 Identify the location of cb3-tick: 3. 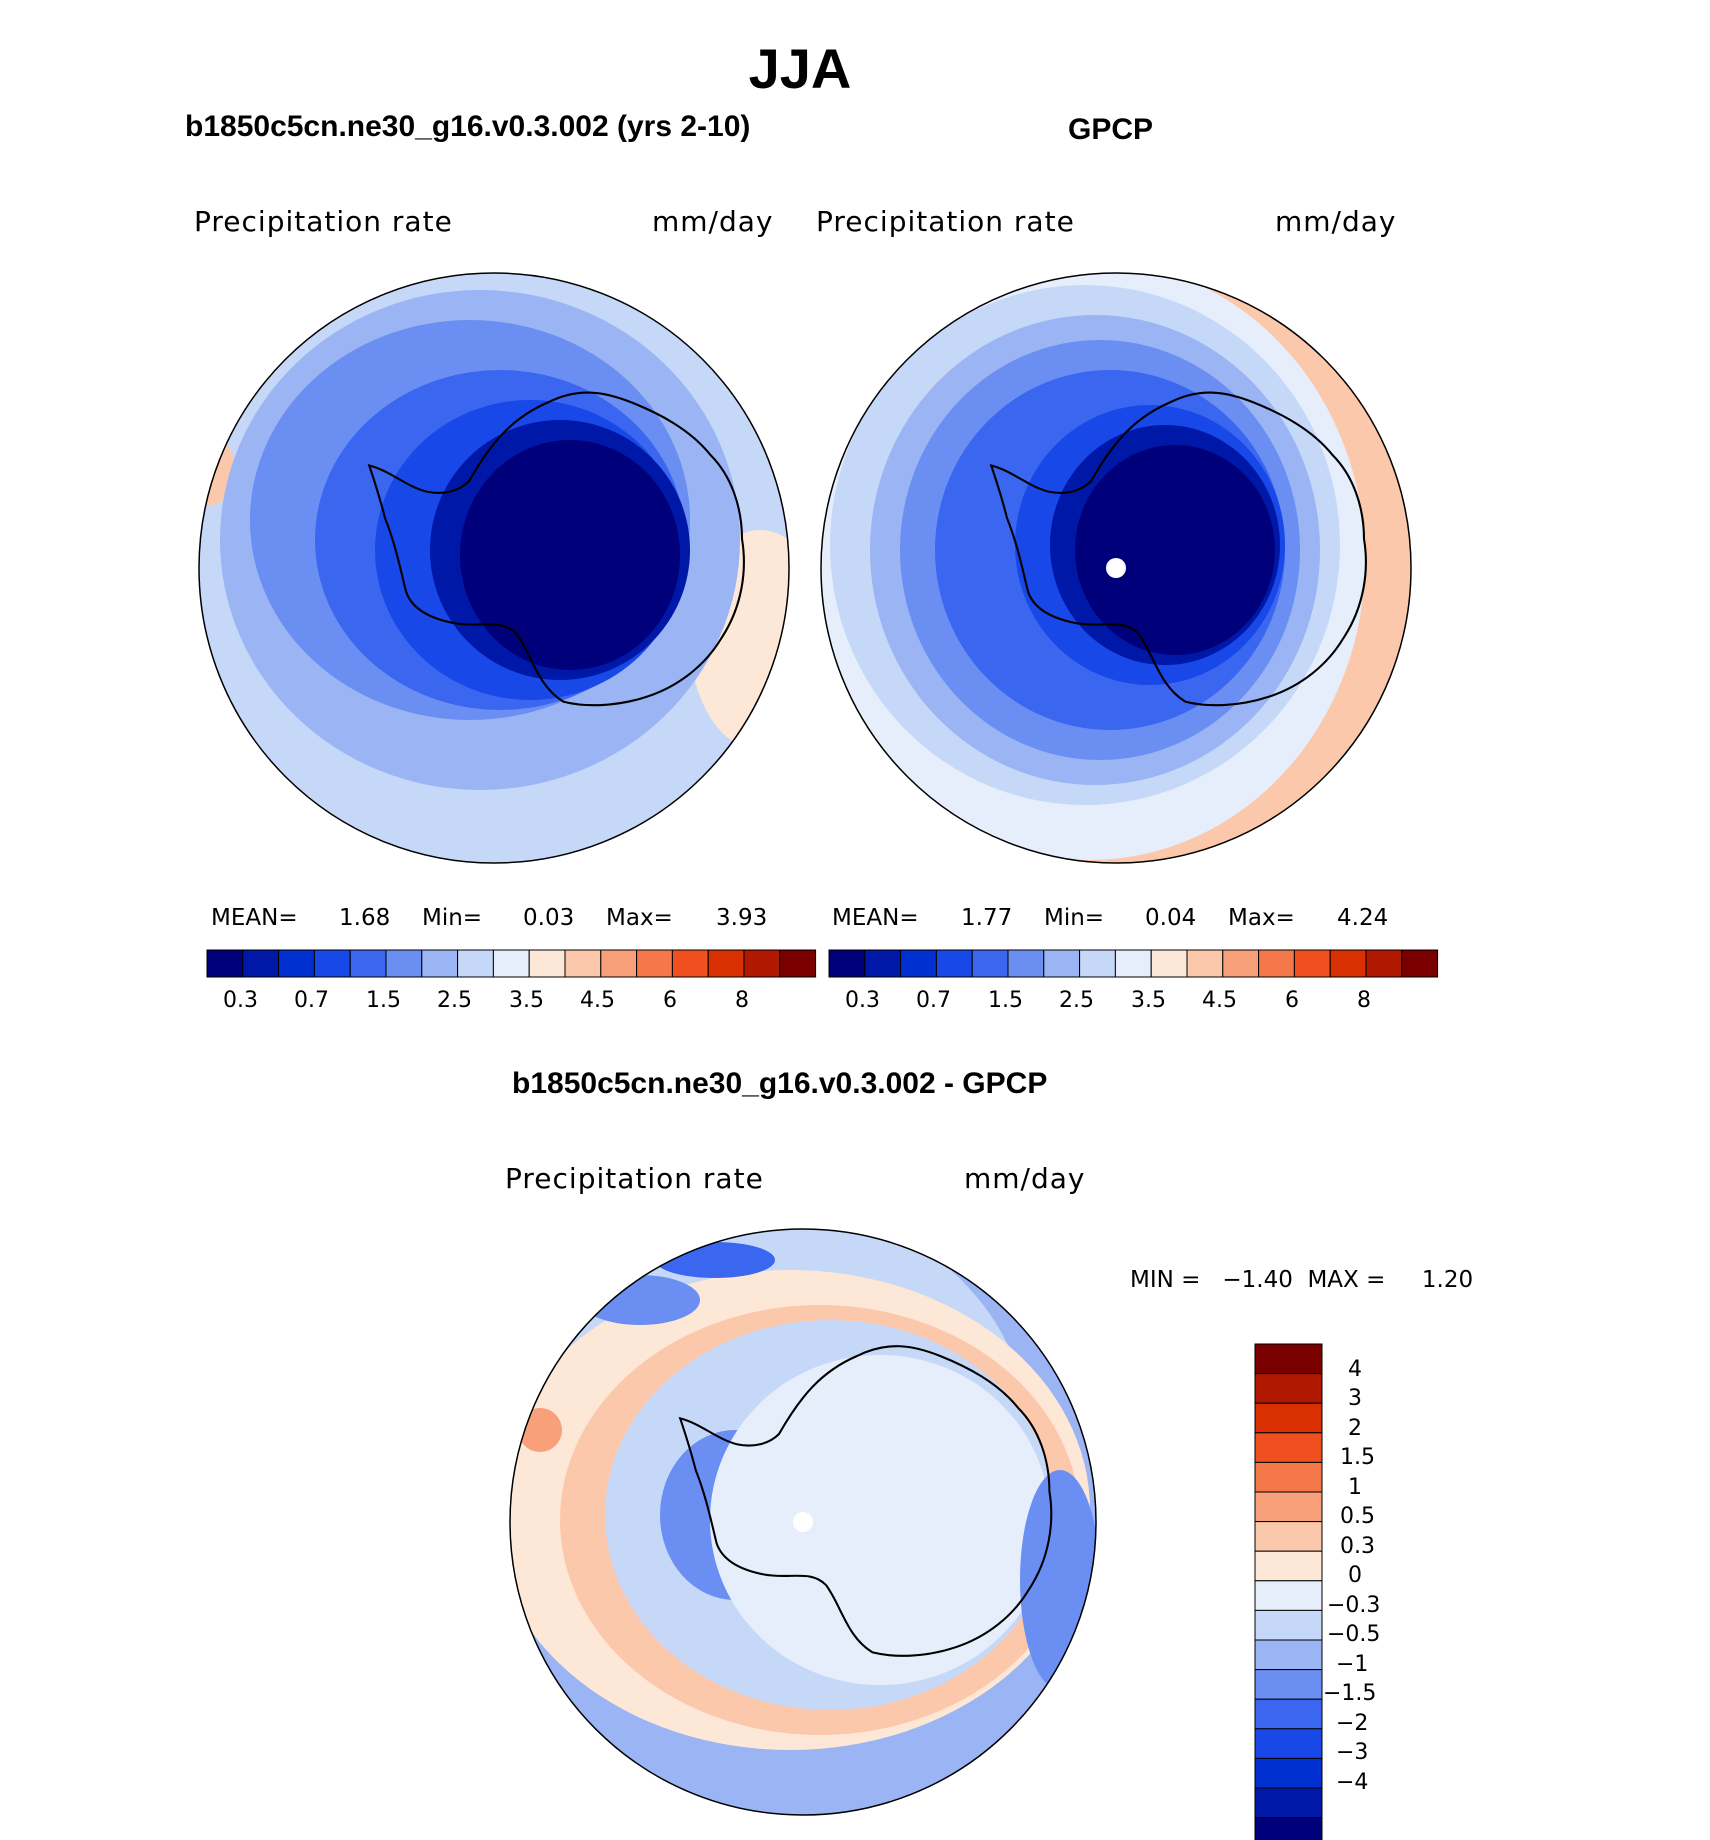
(1355, 1398).